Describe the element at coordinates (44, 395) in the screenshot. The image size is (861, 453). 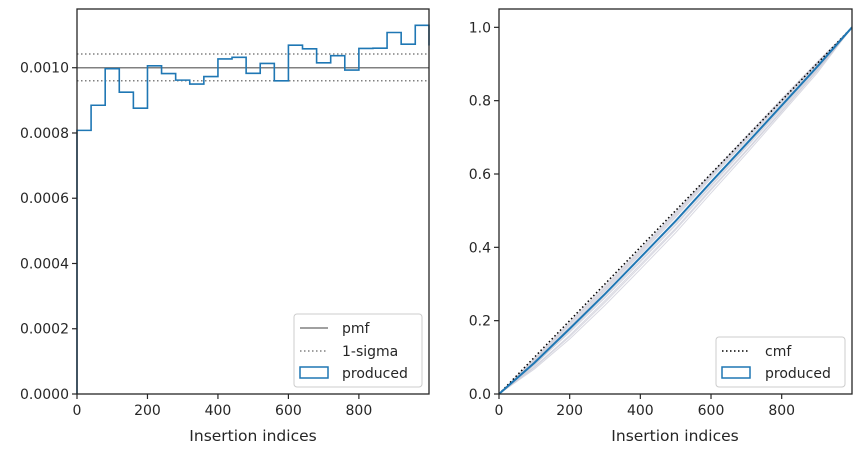
I see `left-y-tick-label: 0.0000` at that location.